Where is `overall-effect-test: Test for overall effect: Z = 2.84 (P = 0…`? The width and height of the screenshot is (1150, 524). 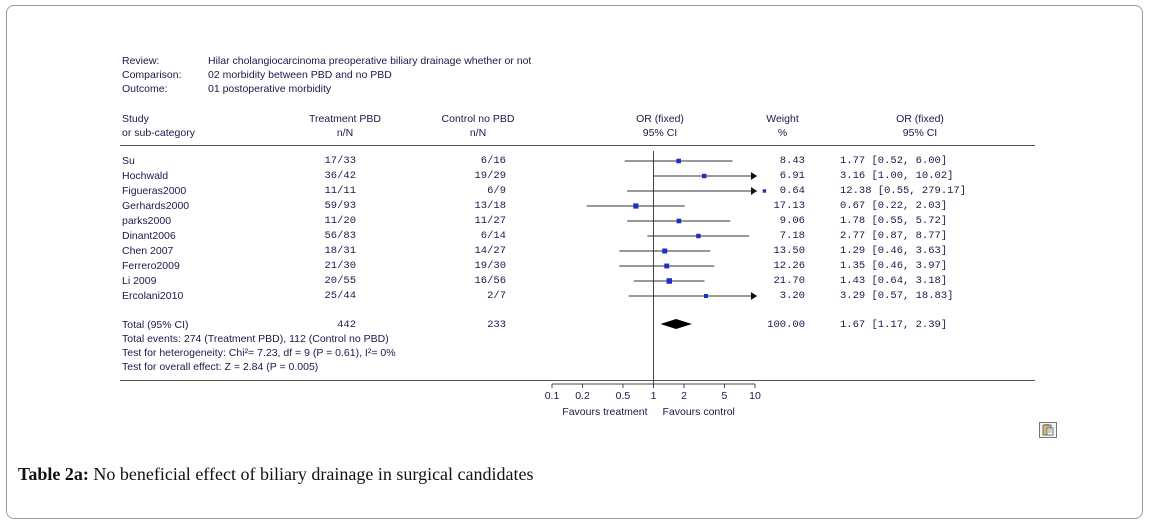 overall-effect-test: Test for overall effect: Z = 2.84 (P = 0… is located at coordinates (220, 367).